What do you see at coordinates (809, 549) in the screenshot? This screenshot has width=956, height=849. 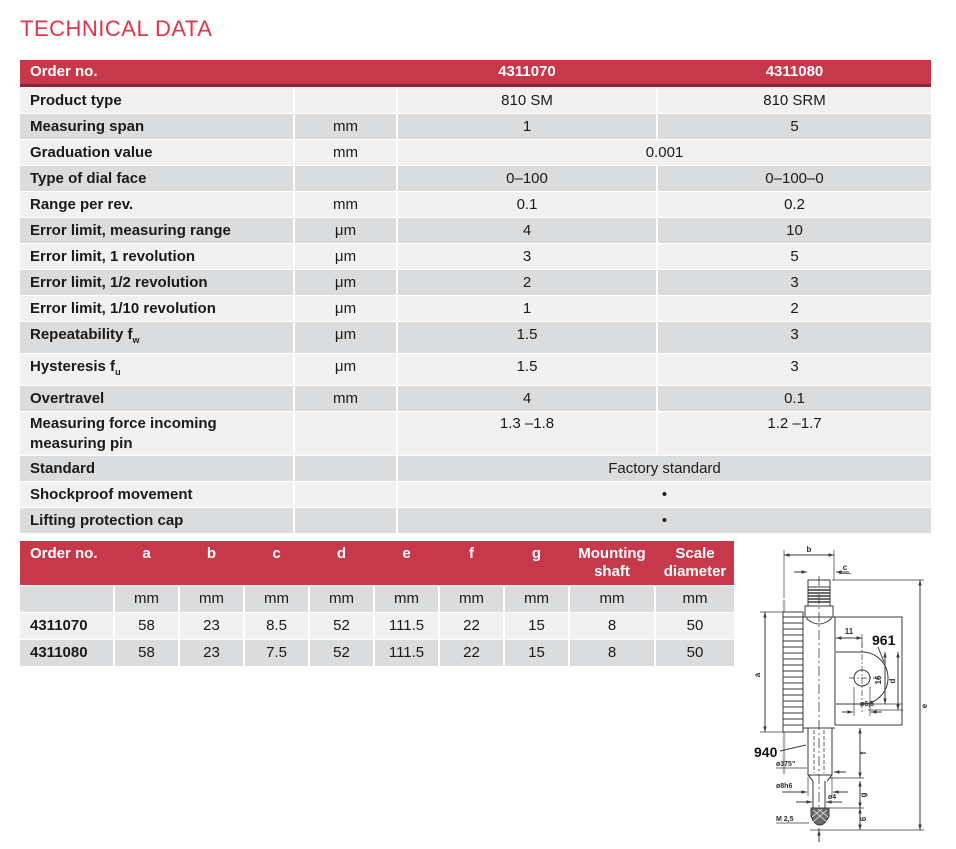 I see `dim-label-b: b` at bounding box center [809, 549].